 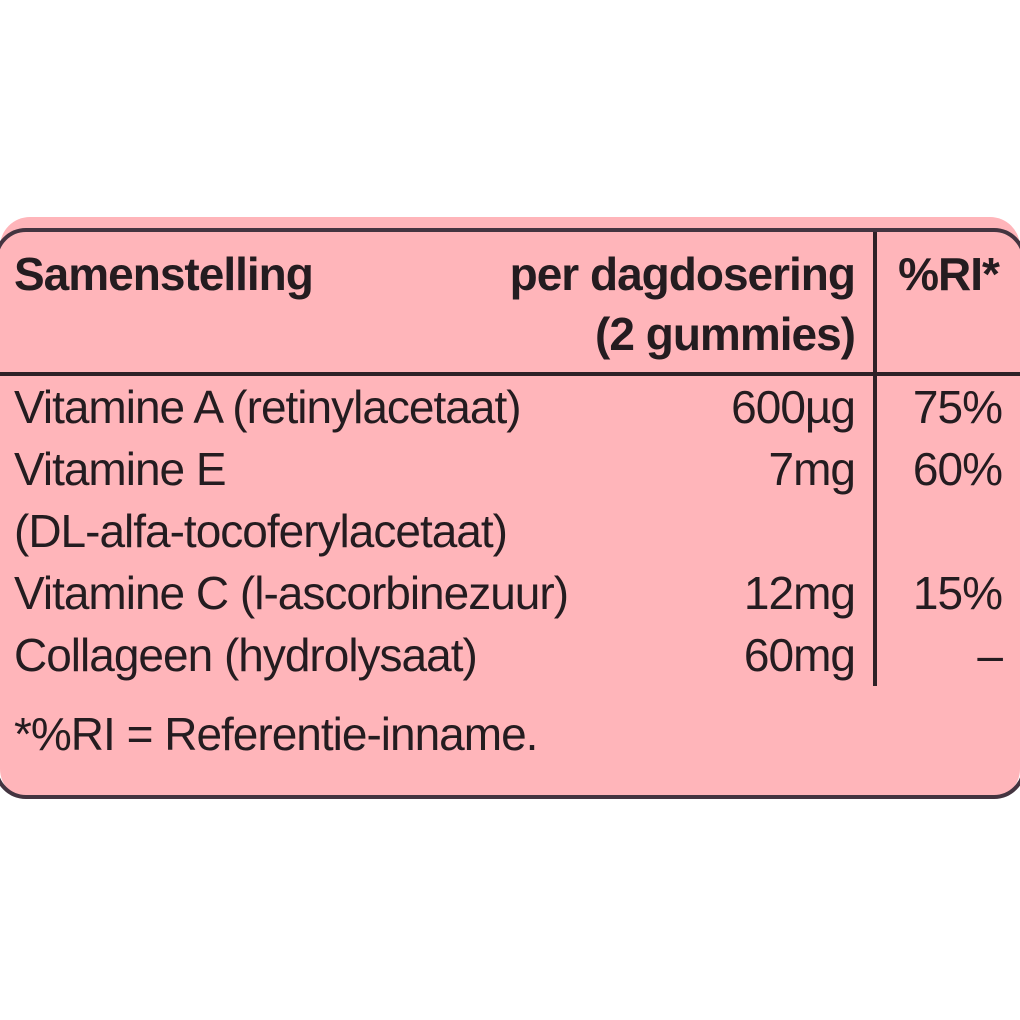 I want to click on table-row: Vitamine E 7mg 60%, so click(x=510, y=469).